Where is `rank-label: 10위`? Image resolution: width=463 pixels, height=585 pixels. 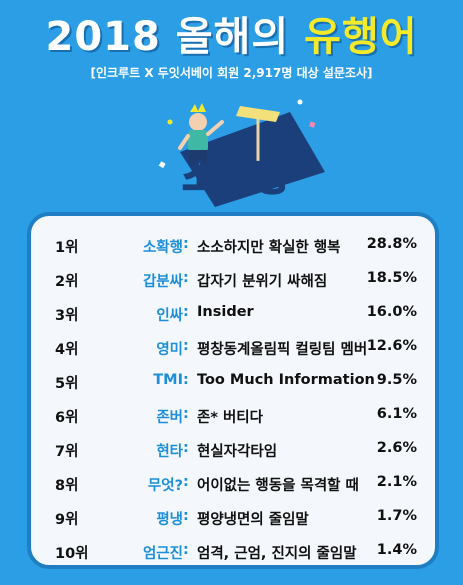
rank-label: 10위 is located at coordinates (72, 554).